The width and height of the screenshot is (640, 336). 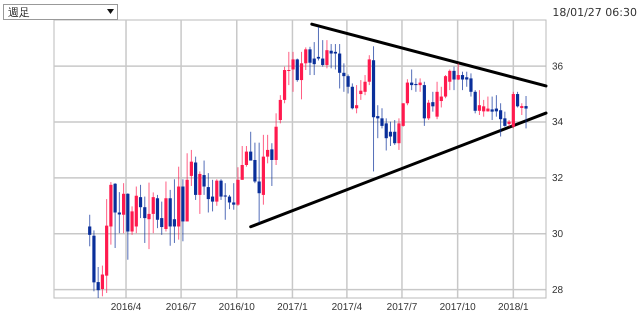 I want to click on y-tick-label: 36, so click(x=558, y=66).